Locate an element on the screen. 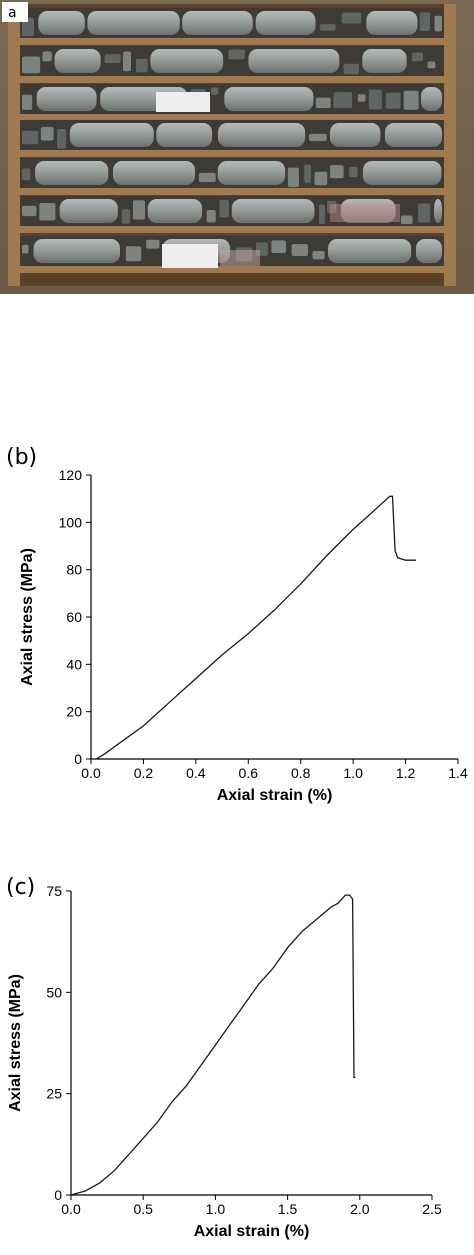 This screenshot has width=474, height=1255. chart-b-x-tick-label: 0.2 is located at coordinates (144, 773).